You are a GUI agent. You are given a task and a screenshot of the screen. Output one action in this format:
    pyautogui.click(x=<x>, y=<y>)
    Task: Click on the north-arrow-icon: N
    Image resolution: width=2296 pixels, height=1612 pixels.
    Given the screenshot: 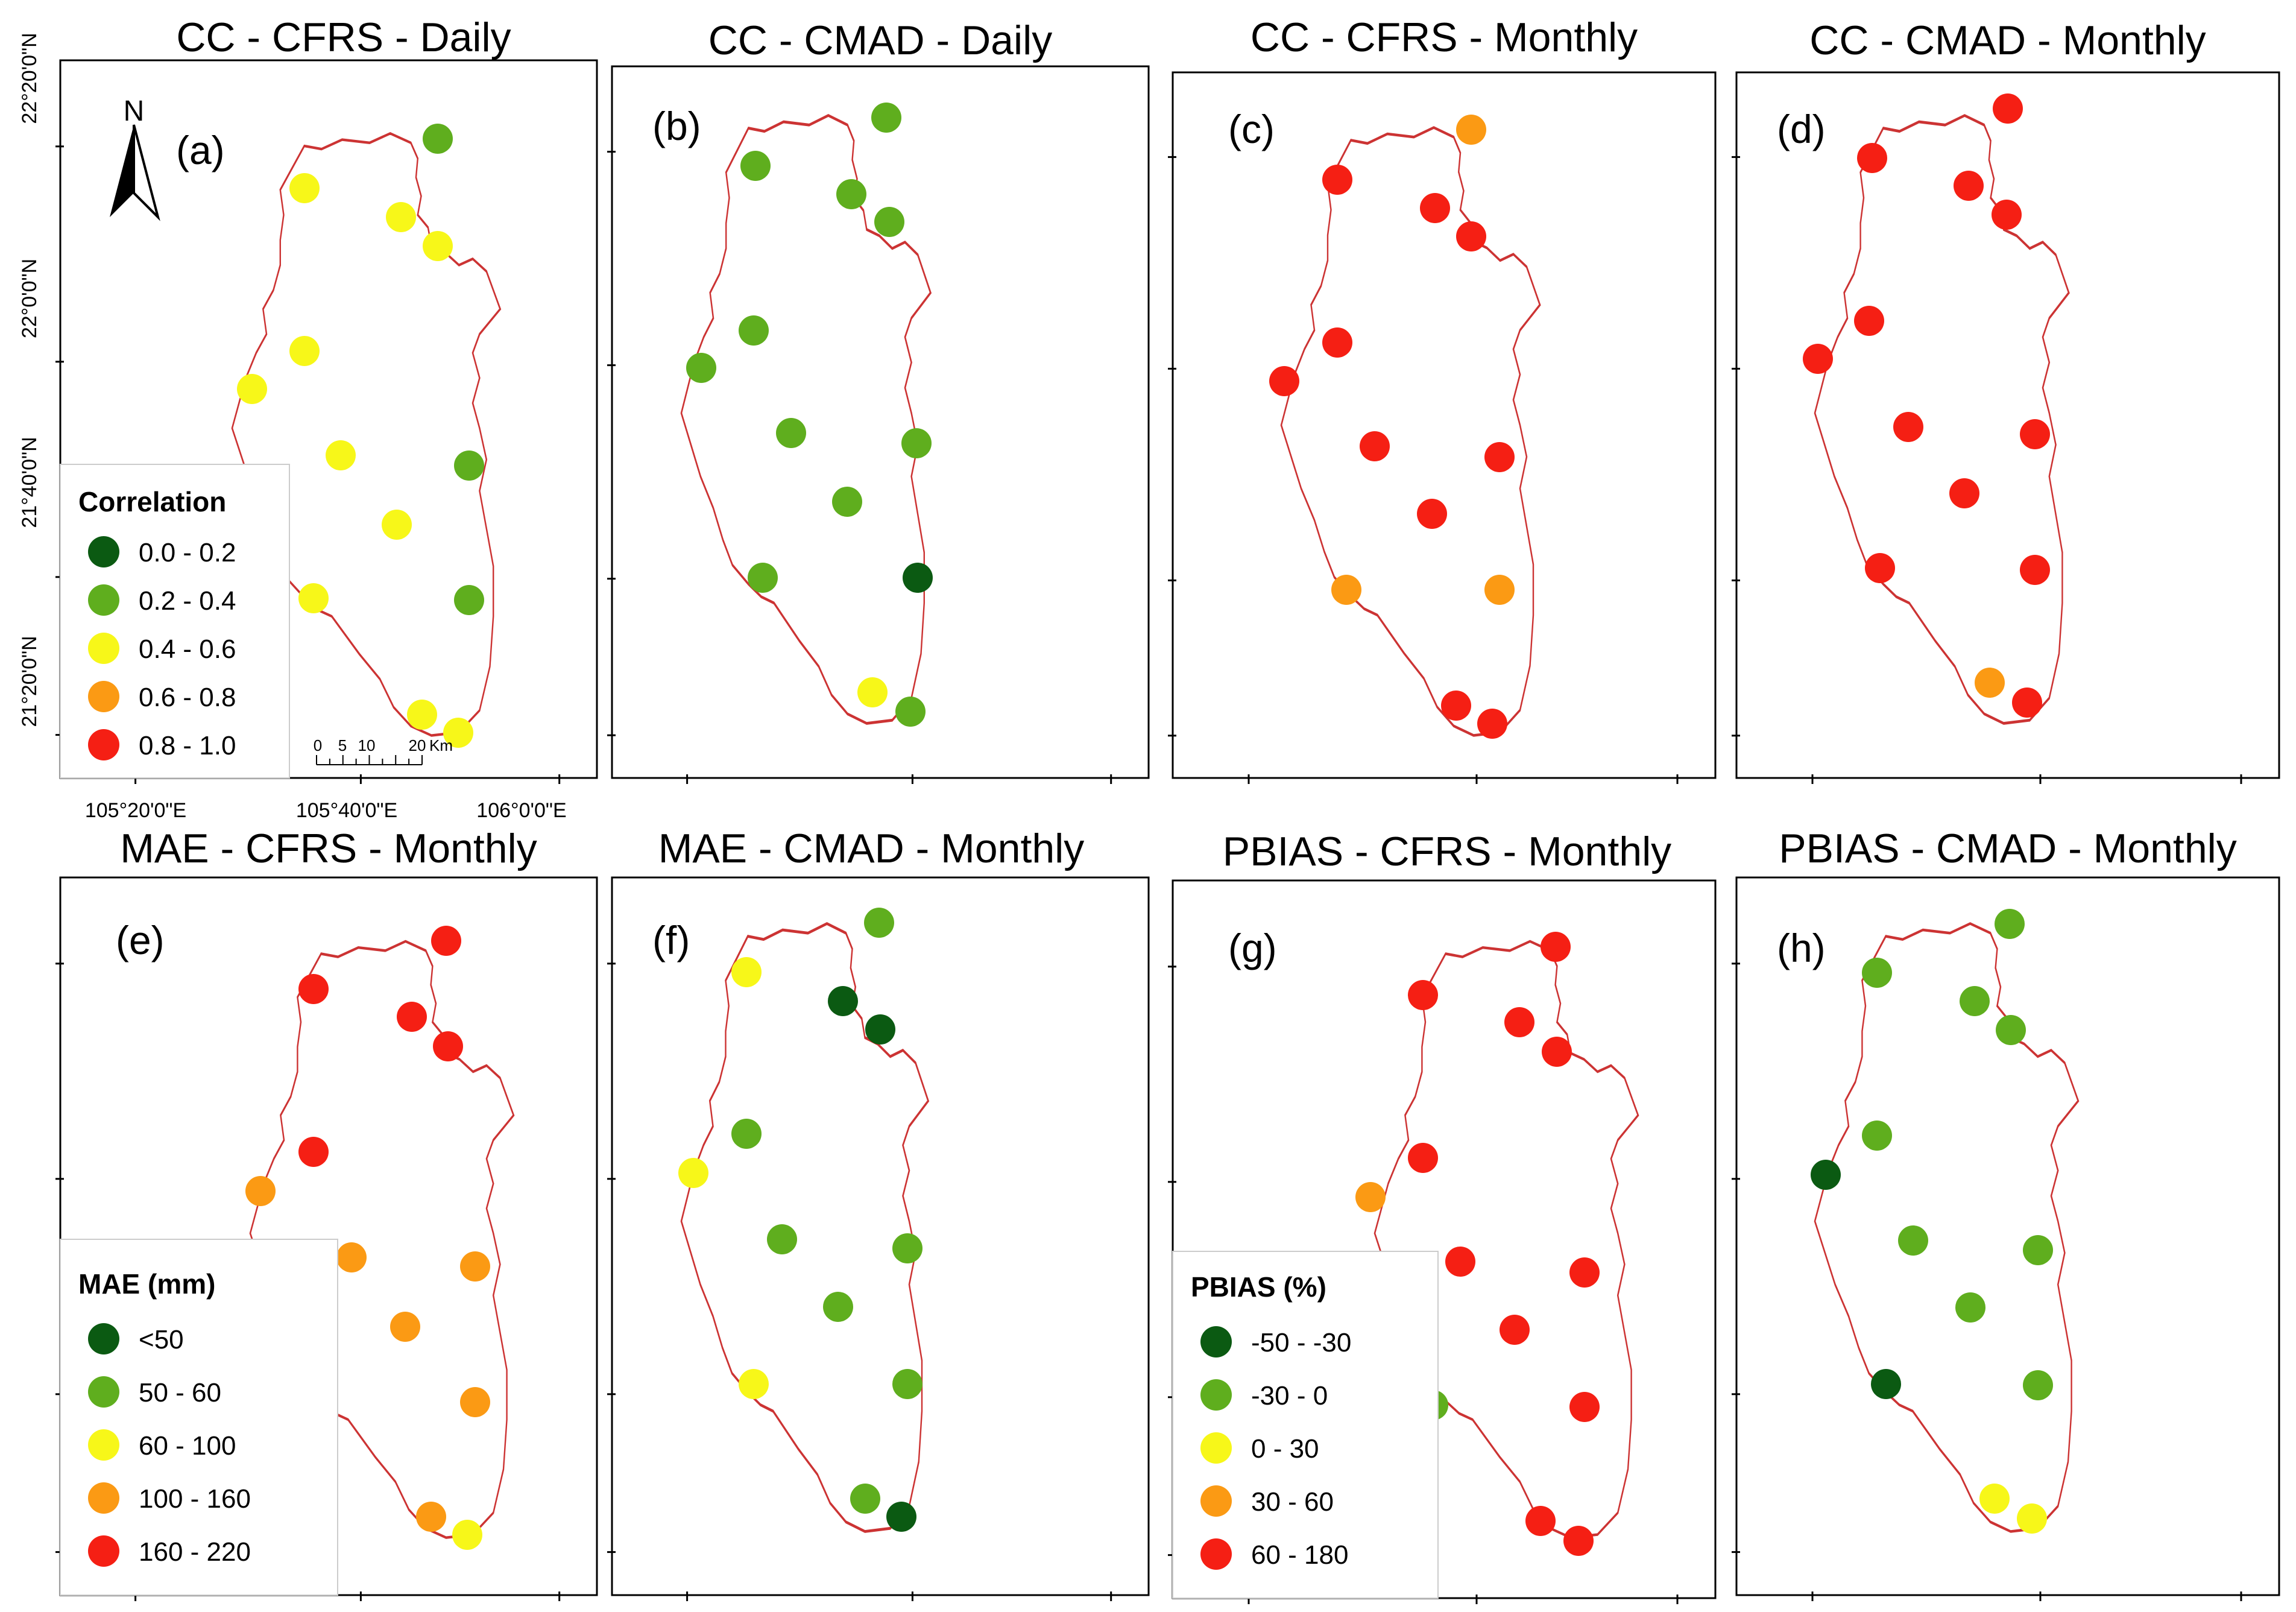 What is the action you would take?
    pyautogui.click(x=135, y=158)
    